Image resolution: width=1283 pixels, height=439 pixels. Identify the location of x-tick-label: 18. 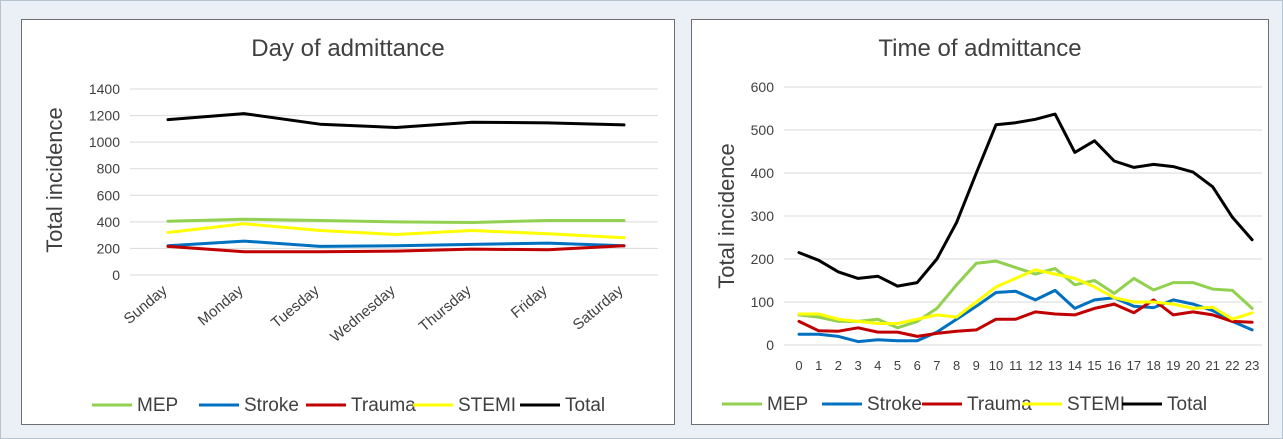
(1153, 365).